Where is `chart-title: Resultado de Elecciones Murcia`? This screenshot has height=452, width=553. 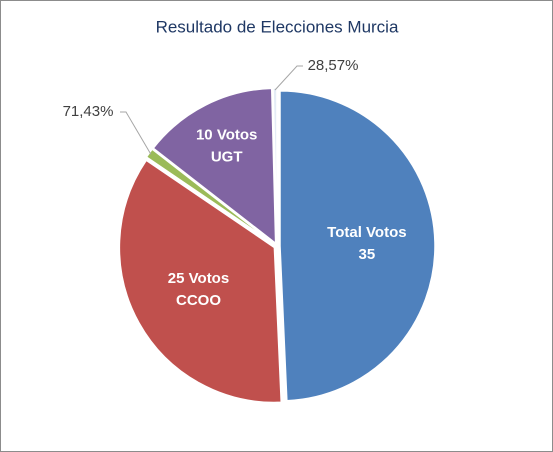
chart-title: Resultado de Elecciones Murcia is located at coordinates (277, 26).